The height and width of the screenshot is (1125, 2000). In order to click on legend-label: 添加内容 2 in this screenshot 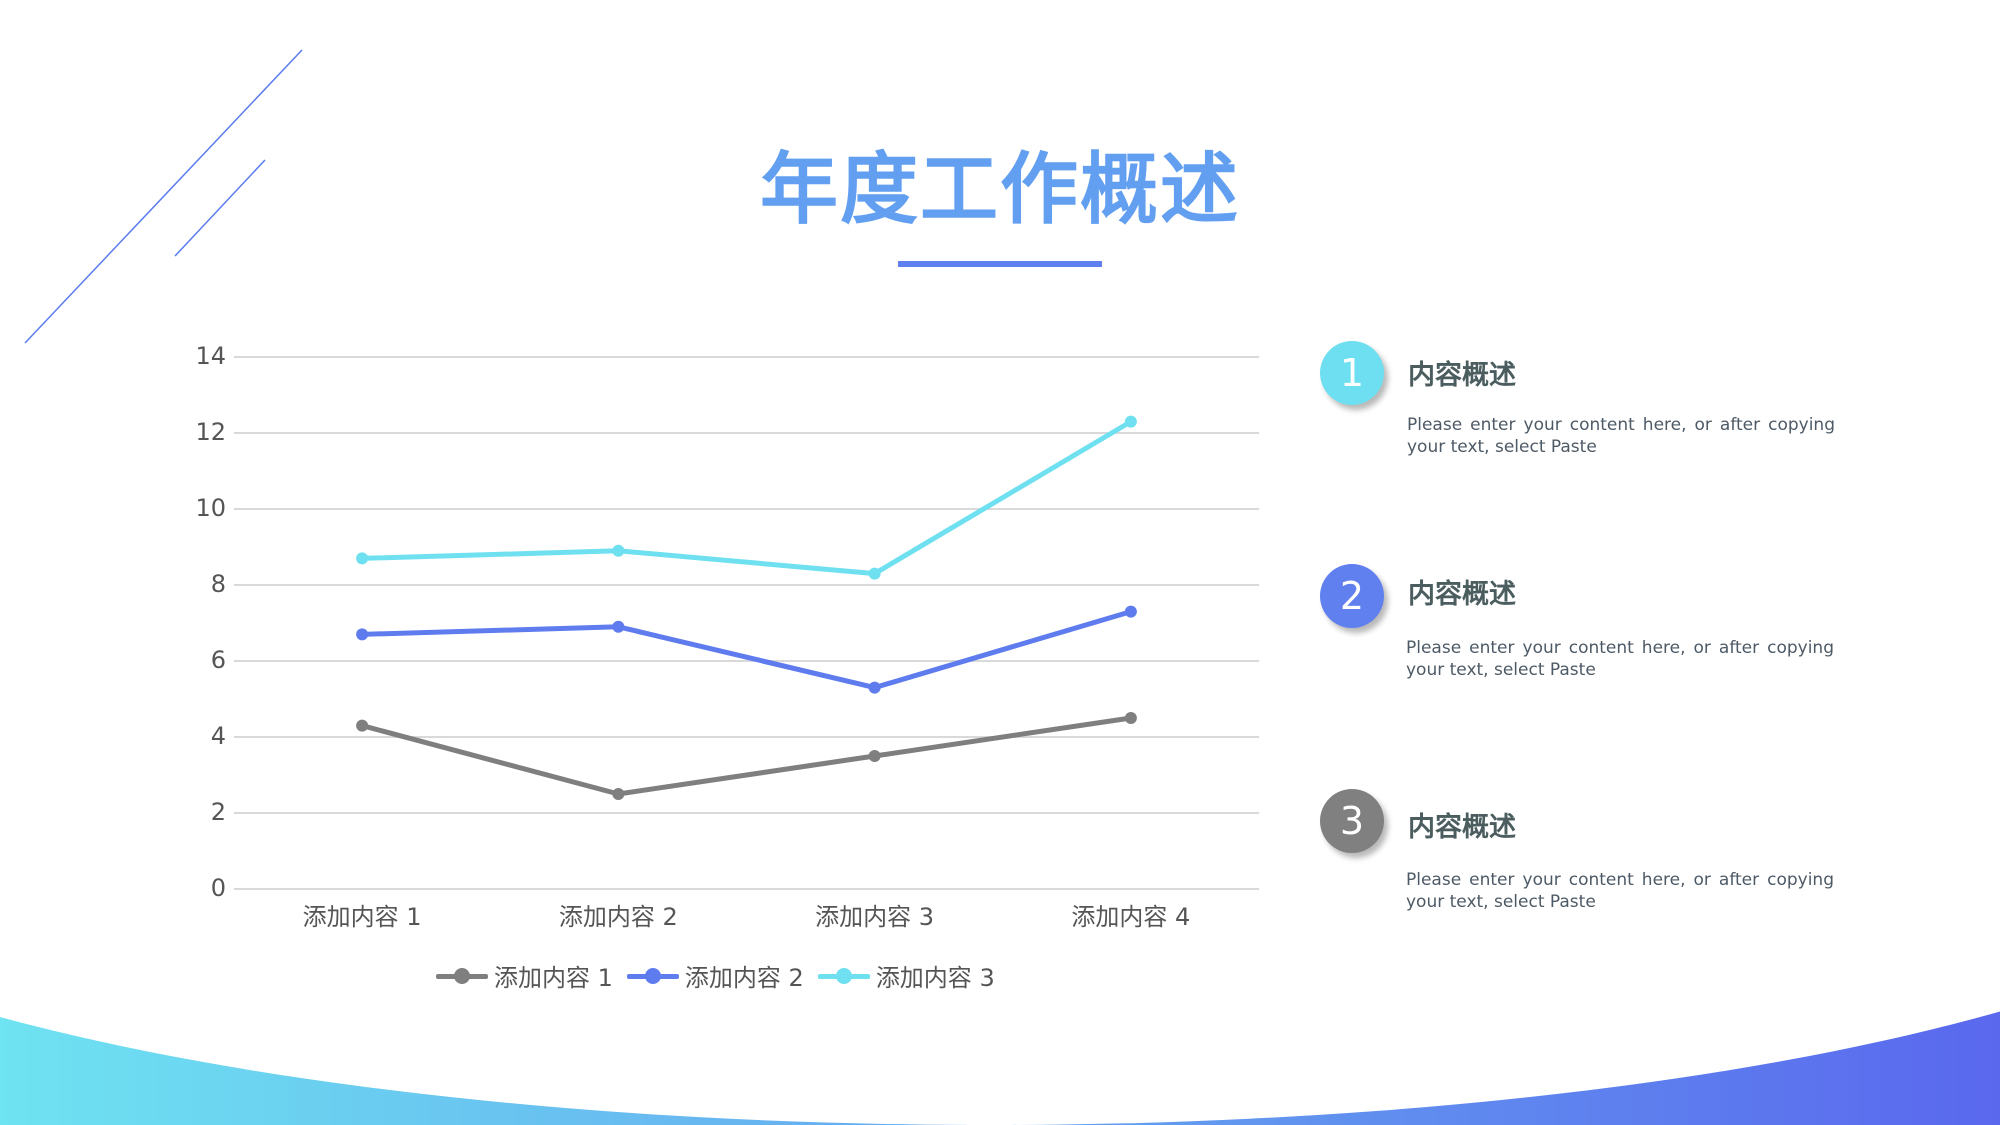, I will do `click(744, 978)`.